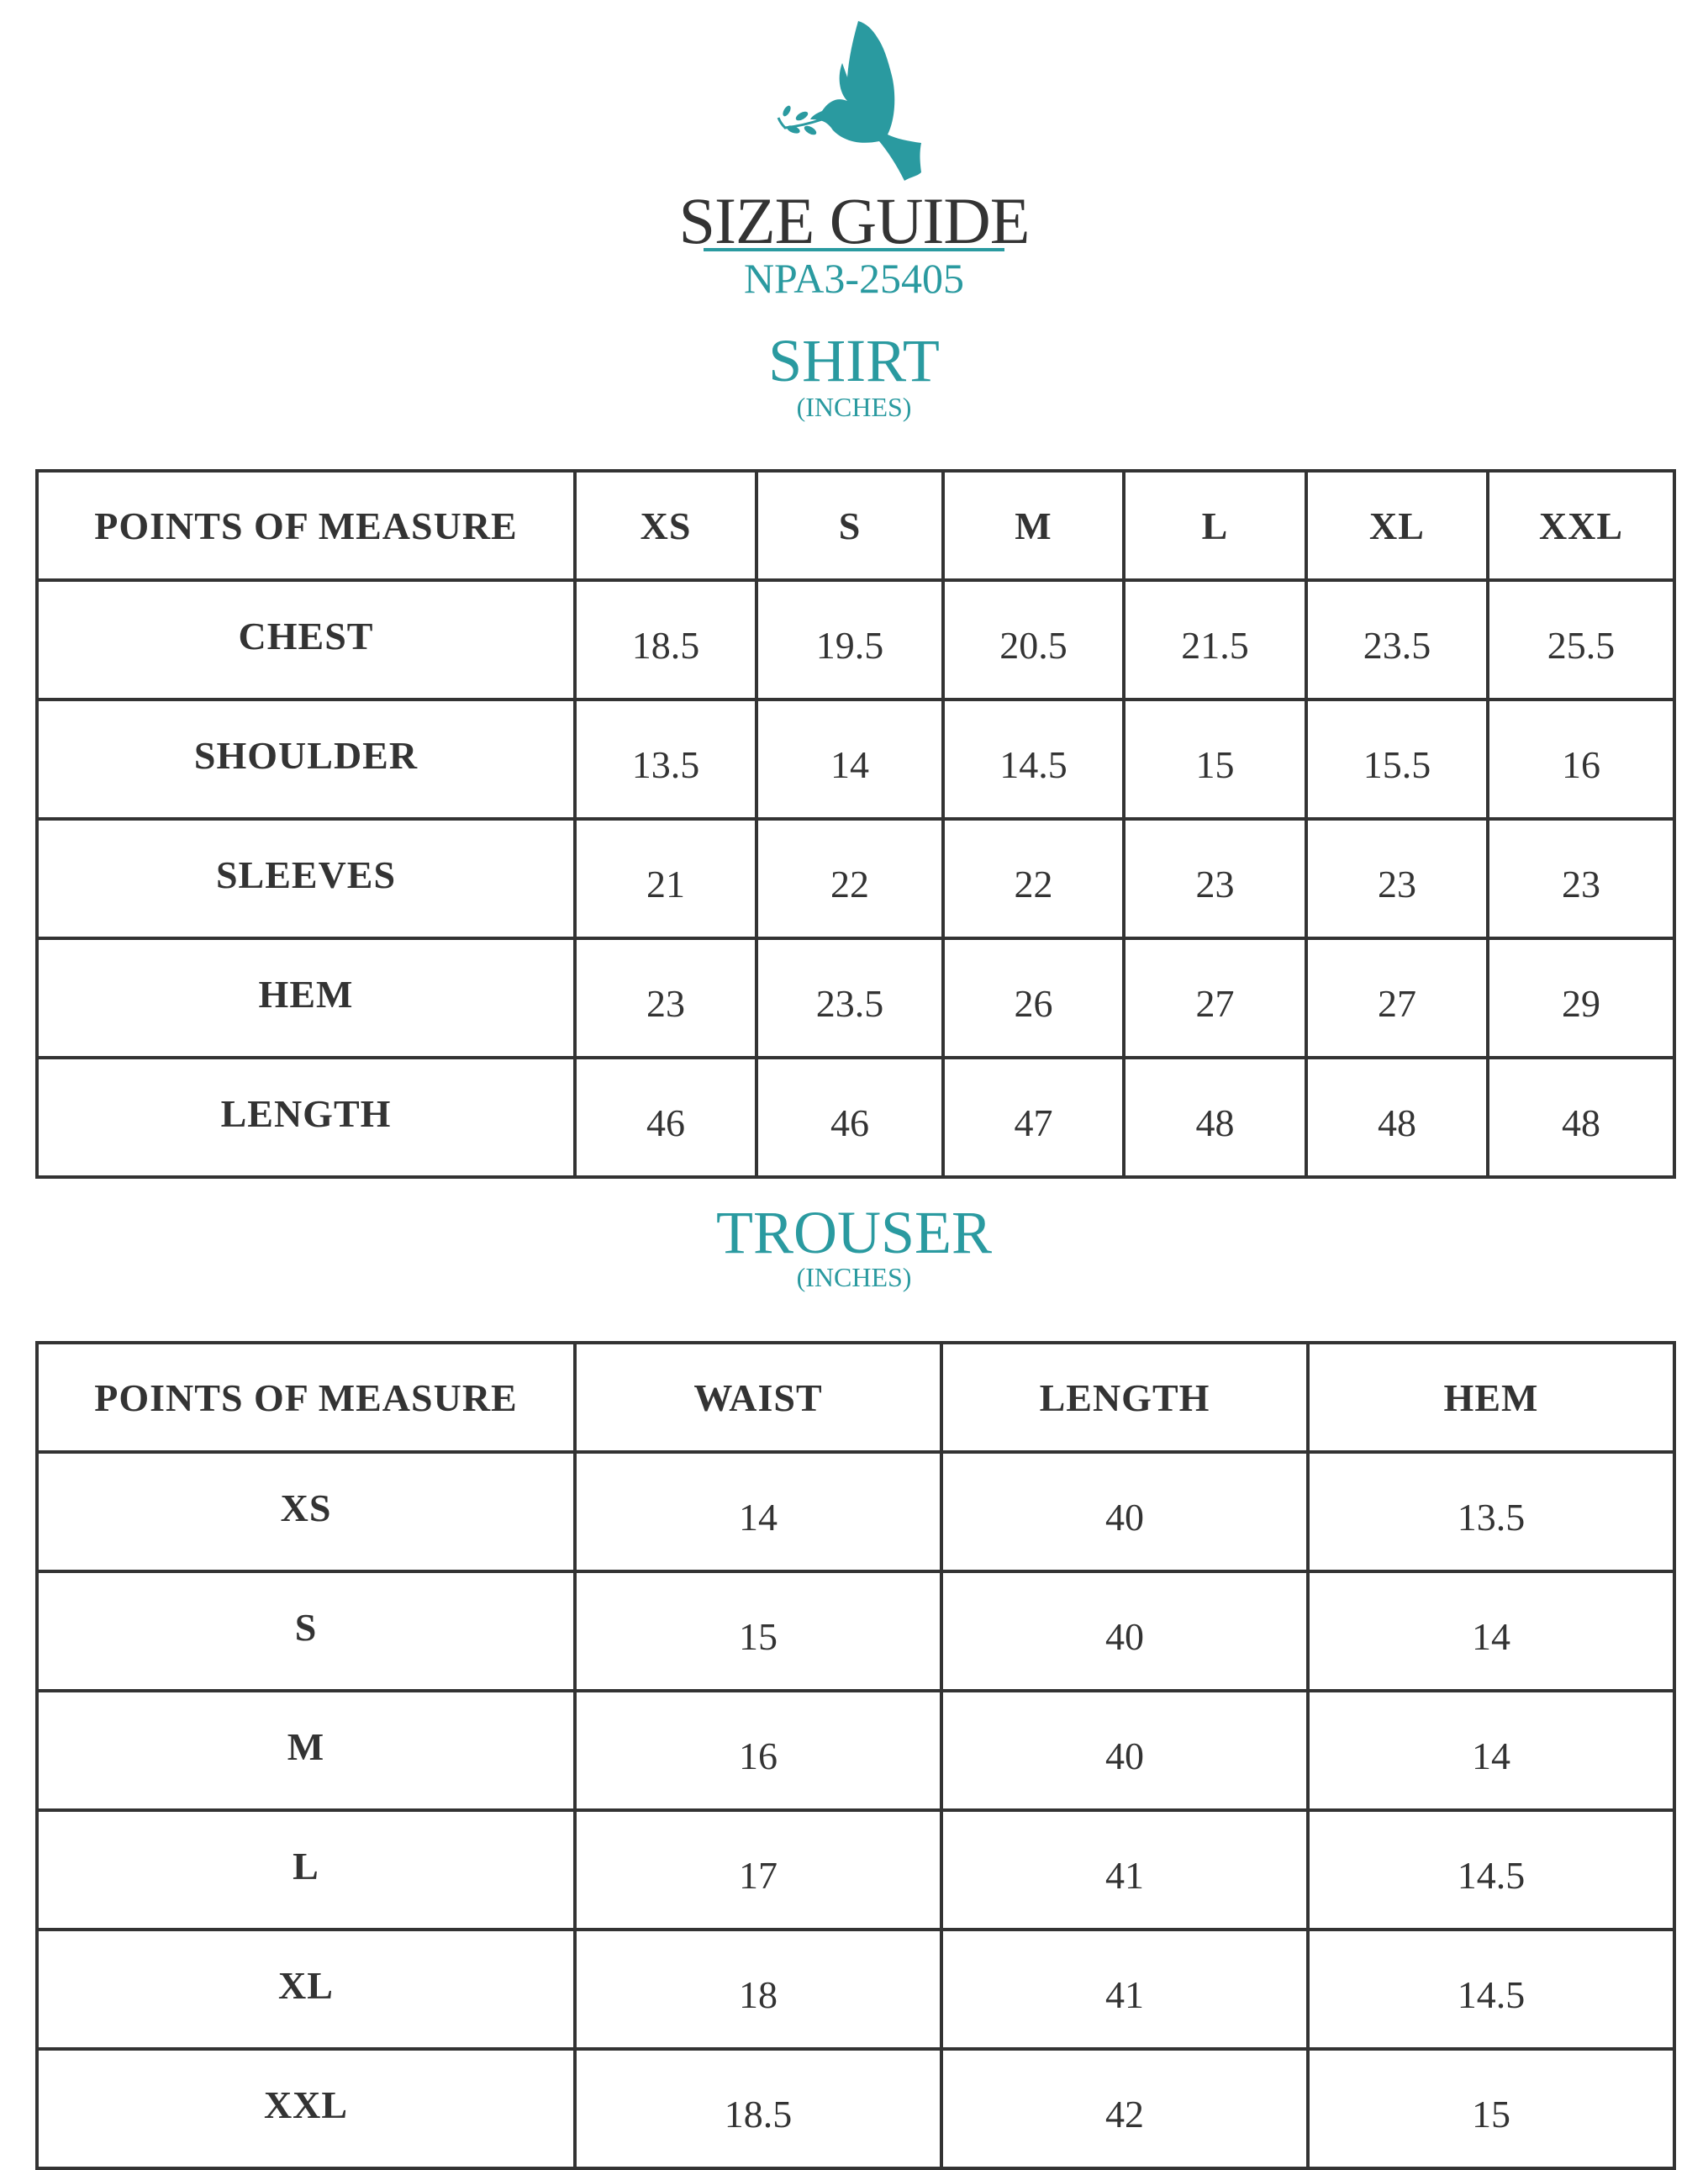 This screenshot has height=2170, width=1708. Describe the element at coordinates (758, 1989) in the screenshot. I see `table-cell: 18` at that location.